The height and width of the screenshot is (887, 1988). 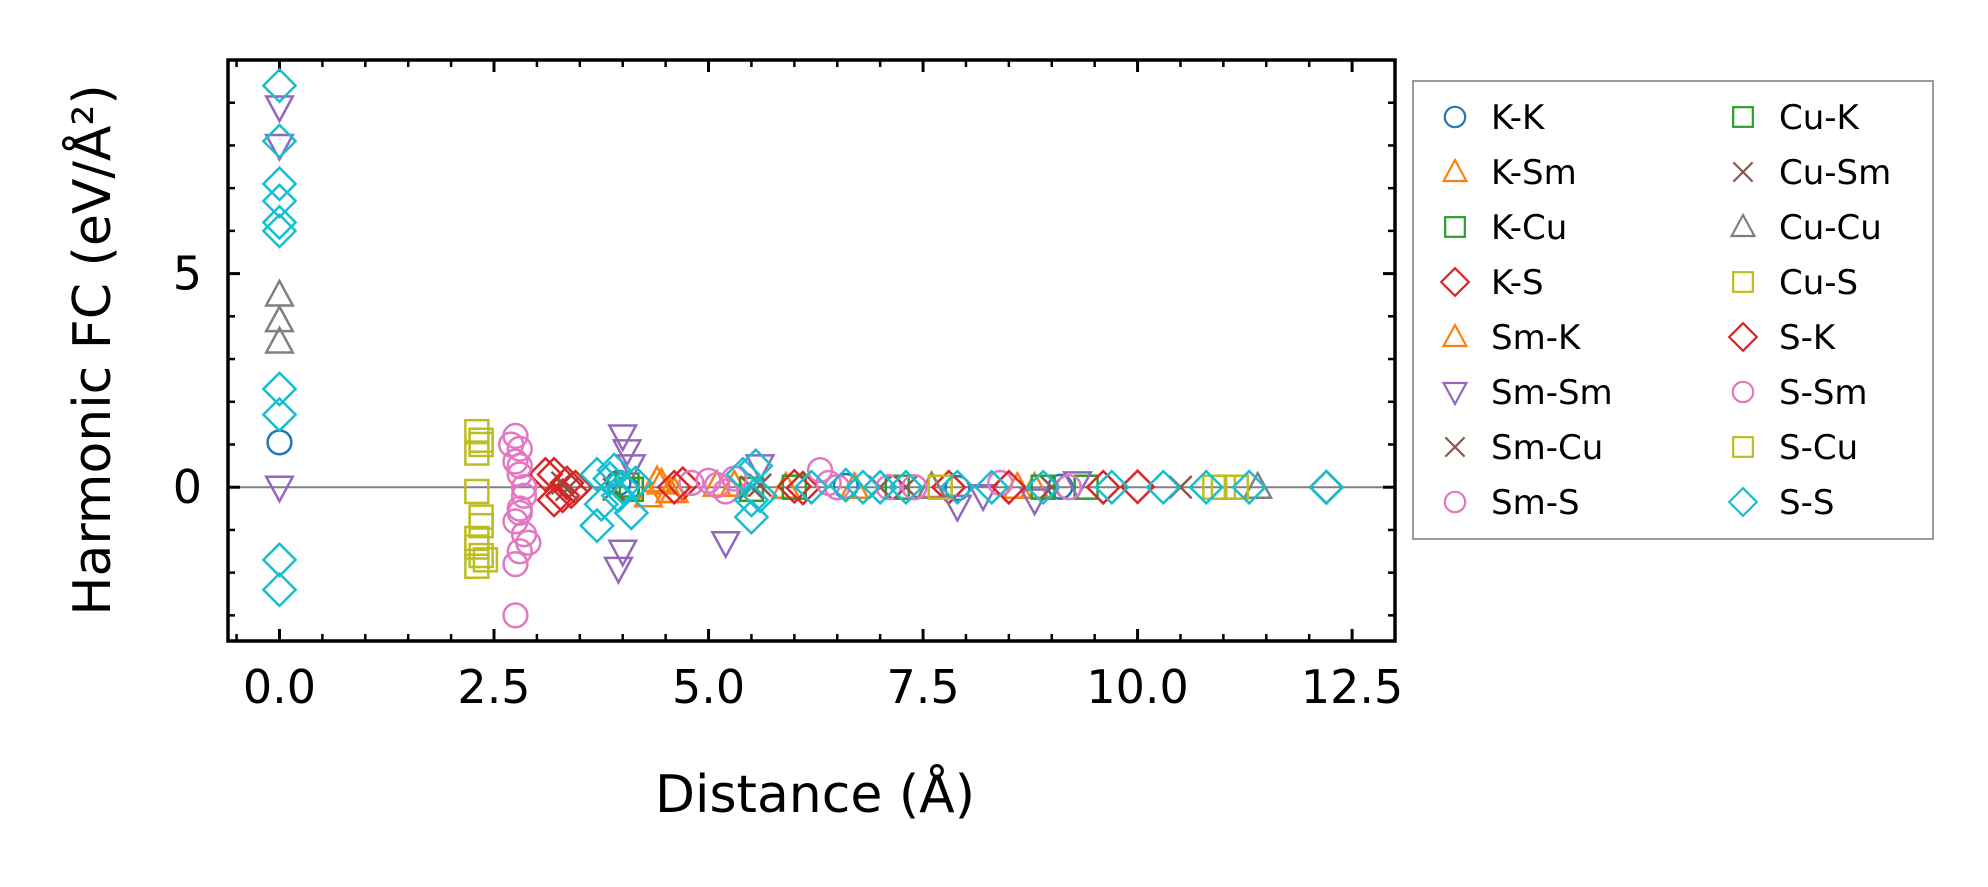 What do you see at coordinates (279, 687) in the screenshot?
I see `x-tick-label: 0.0` at bounding box center [279, 687].